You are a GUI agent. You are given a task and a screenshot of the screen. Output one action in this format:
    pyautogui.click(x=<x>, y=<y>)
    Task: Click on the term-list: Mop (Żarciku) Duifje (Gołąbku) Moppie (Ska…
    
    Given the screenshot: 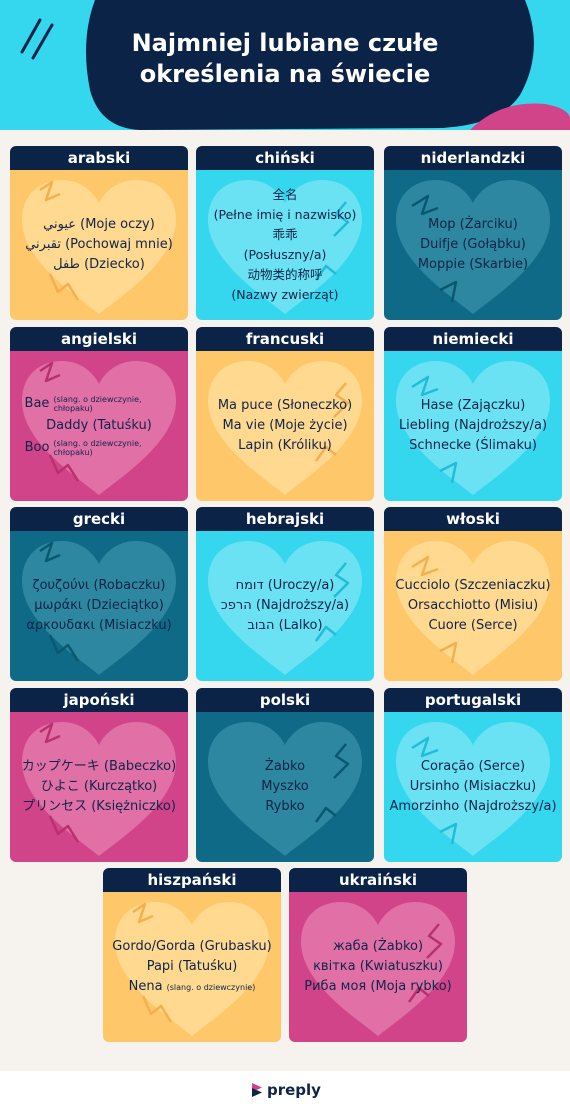 What is the action you would take?
    pyautogui.click(x=473, y=245)
    